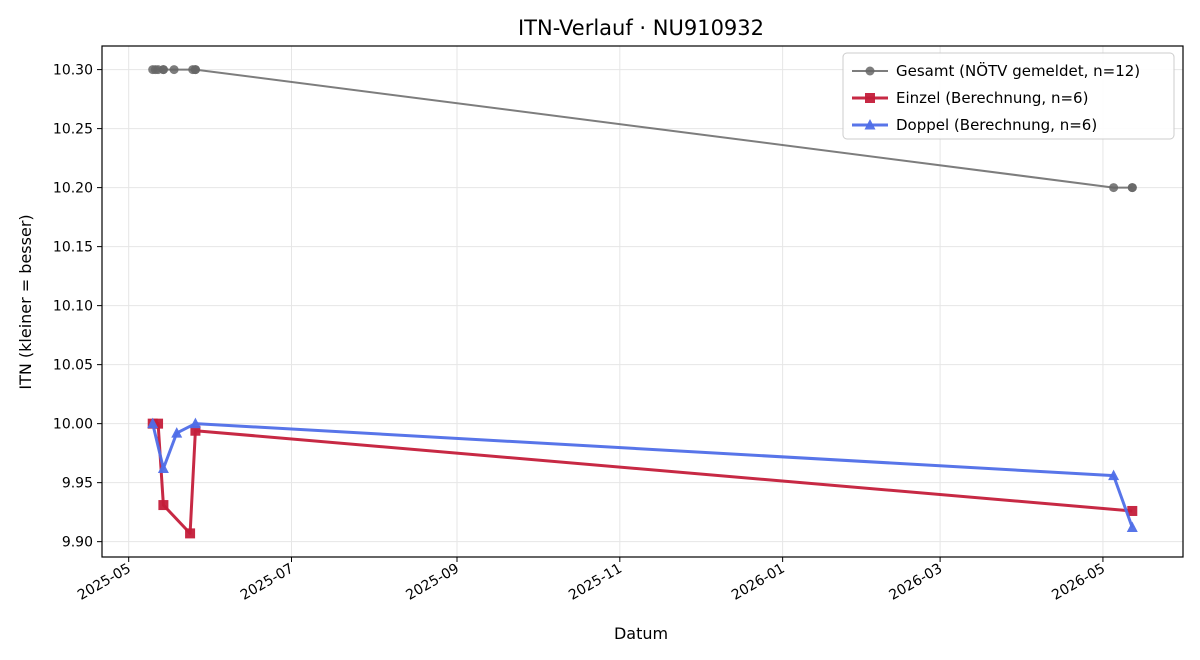 The height and width of the screenshot is (660, 1200). What do you see at coordinates (915, 582) in the screenshot?
I see `x-tick-label: 2026-03` at bounding box center [915, 582].